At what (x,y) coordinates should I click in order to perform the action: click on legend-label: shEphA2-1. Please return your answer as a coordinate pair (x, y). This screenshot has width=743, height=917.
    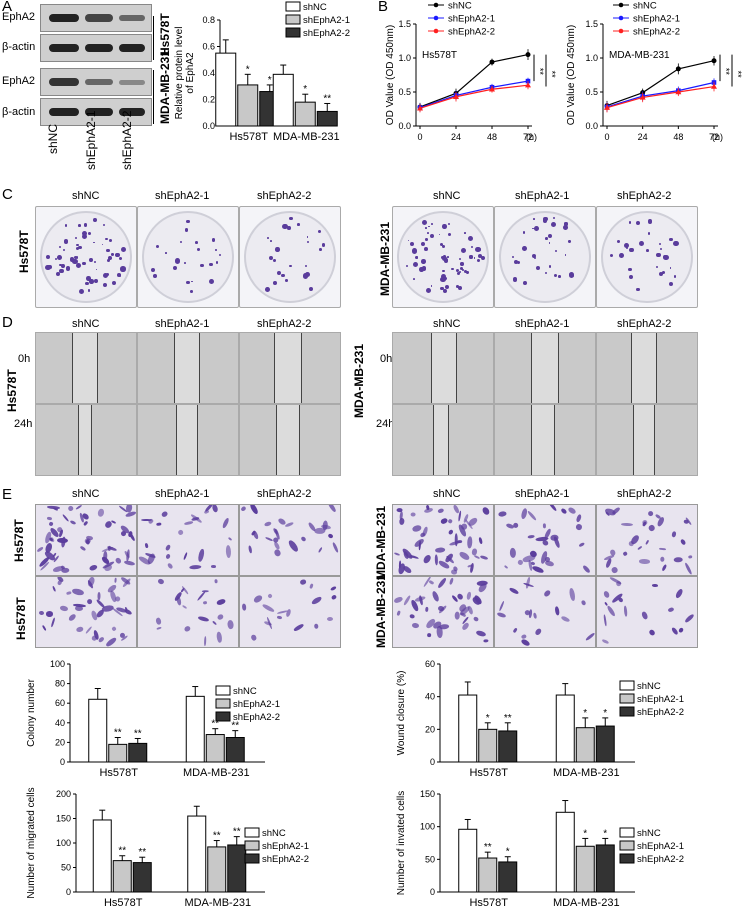
    Looking at the image, I should click on (656, 19).